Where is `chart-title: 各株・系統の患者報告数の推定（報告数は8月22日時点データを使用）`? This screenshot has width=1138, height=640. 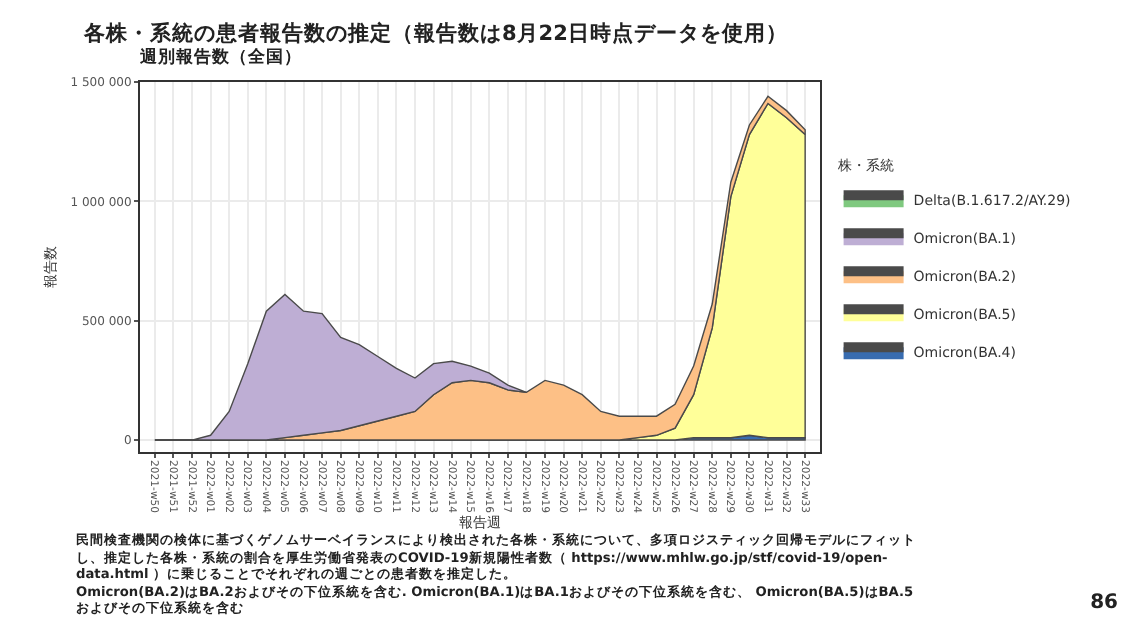
chart-title: 各株・系統の患者報告数の推定（報告数は8月22日時点データを使用） is located at coordinates (436, 34).